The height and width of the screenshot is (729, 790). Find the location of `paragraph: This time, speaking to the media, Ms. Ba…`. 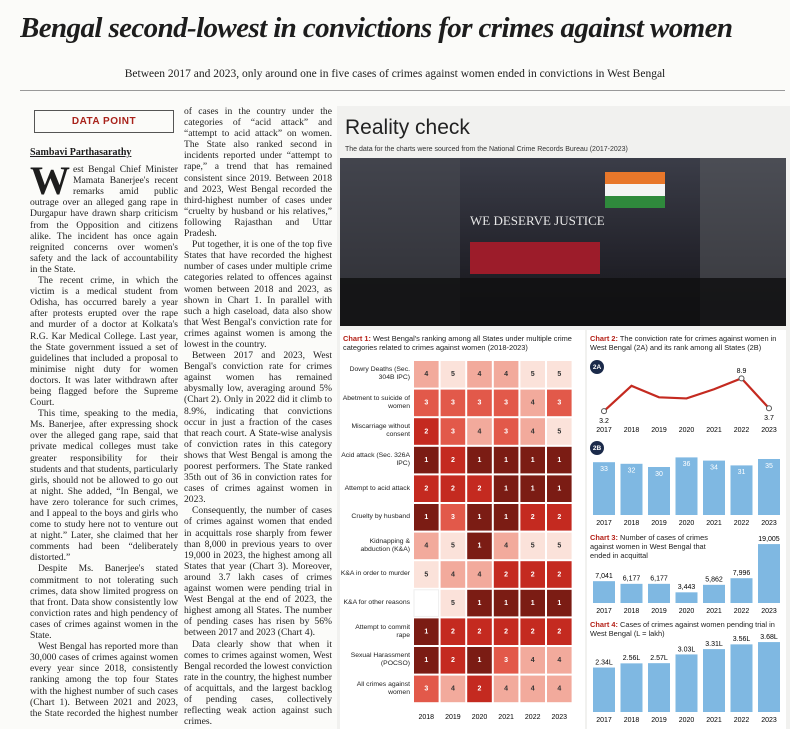

paragraph: This time, speaking to the media, Ms. Ba… is located at coordinates (104, 486).